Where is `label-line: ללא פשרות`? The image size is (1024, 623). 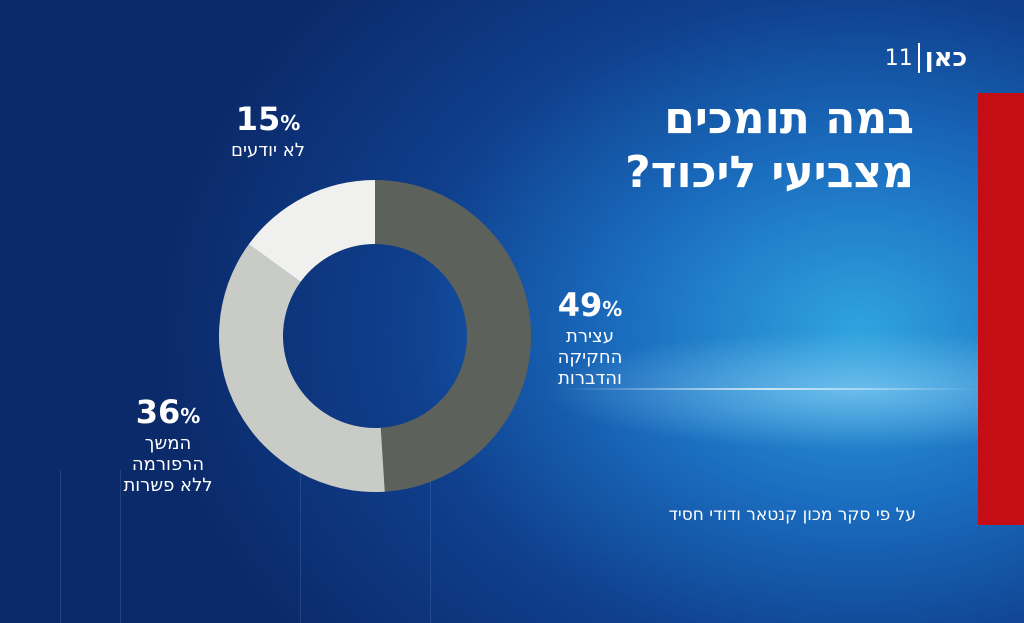
label-line: ללא פשרות is located at coordinates (168, 485).